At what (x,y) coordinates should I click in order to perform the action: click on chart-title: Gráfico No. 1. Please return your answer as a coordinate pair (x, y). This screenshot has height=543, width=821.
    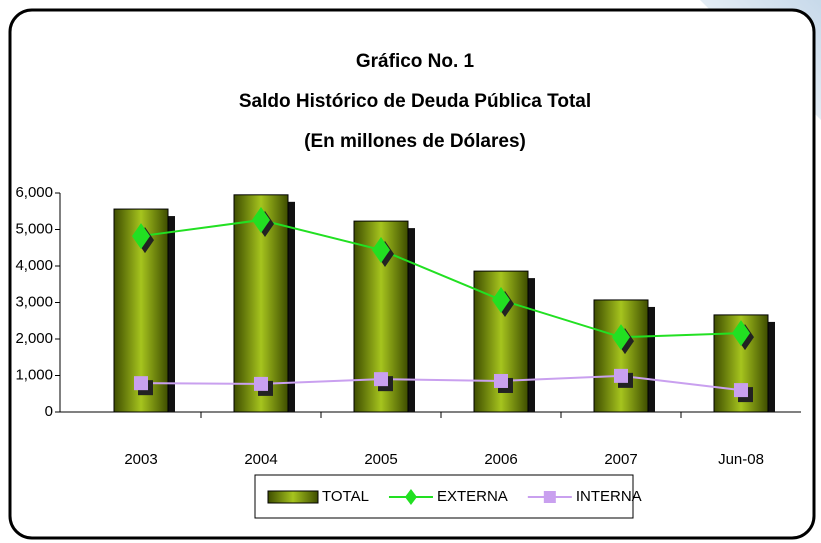
    Looking at the image, I should click on (415, 61).